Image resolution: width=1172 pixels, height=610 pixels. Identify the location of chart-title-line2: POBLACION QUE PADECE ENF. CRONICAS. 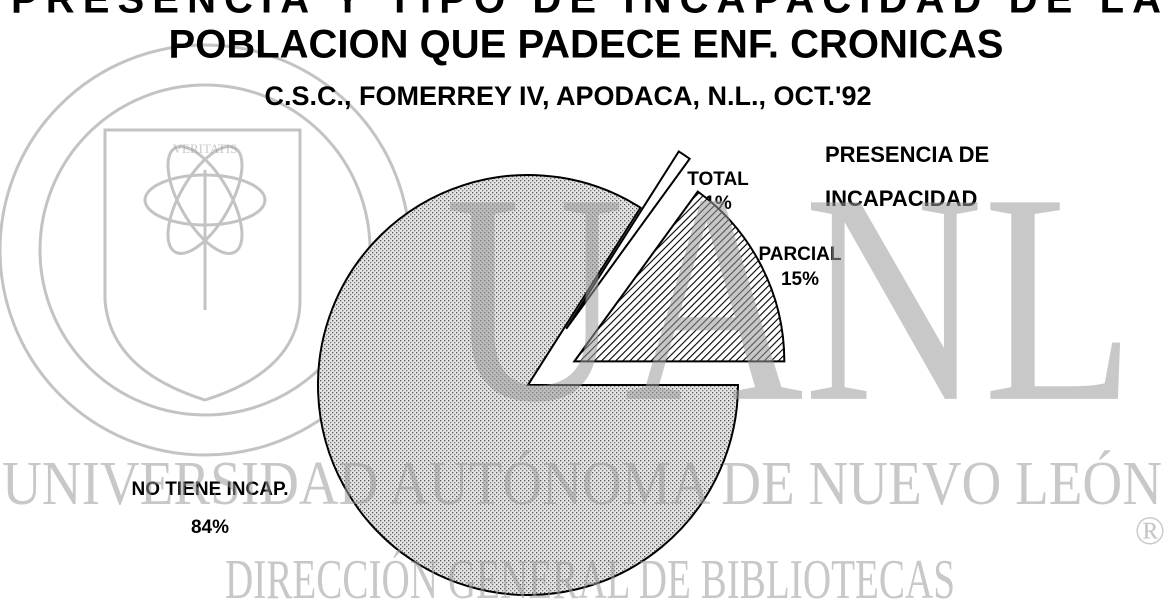
(586, 45).